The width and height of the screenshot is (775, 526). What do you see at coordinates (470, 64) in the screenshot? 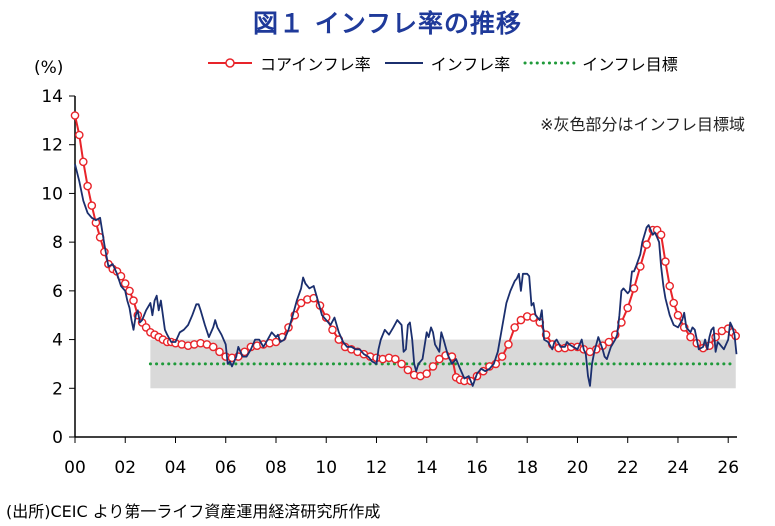
I see `legend-label-inflation: インフレ率` at bounding box center [470, 64].